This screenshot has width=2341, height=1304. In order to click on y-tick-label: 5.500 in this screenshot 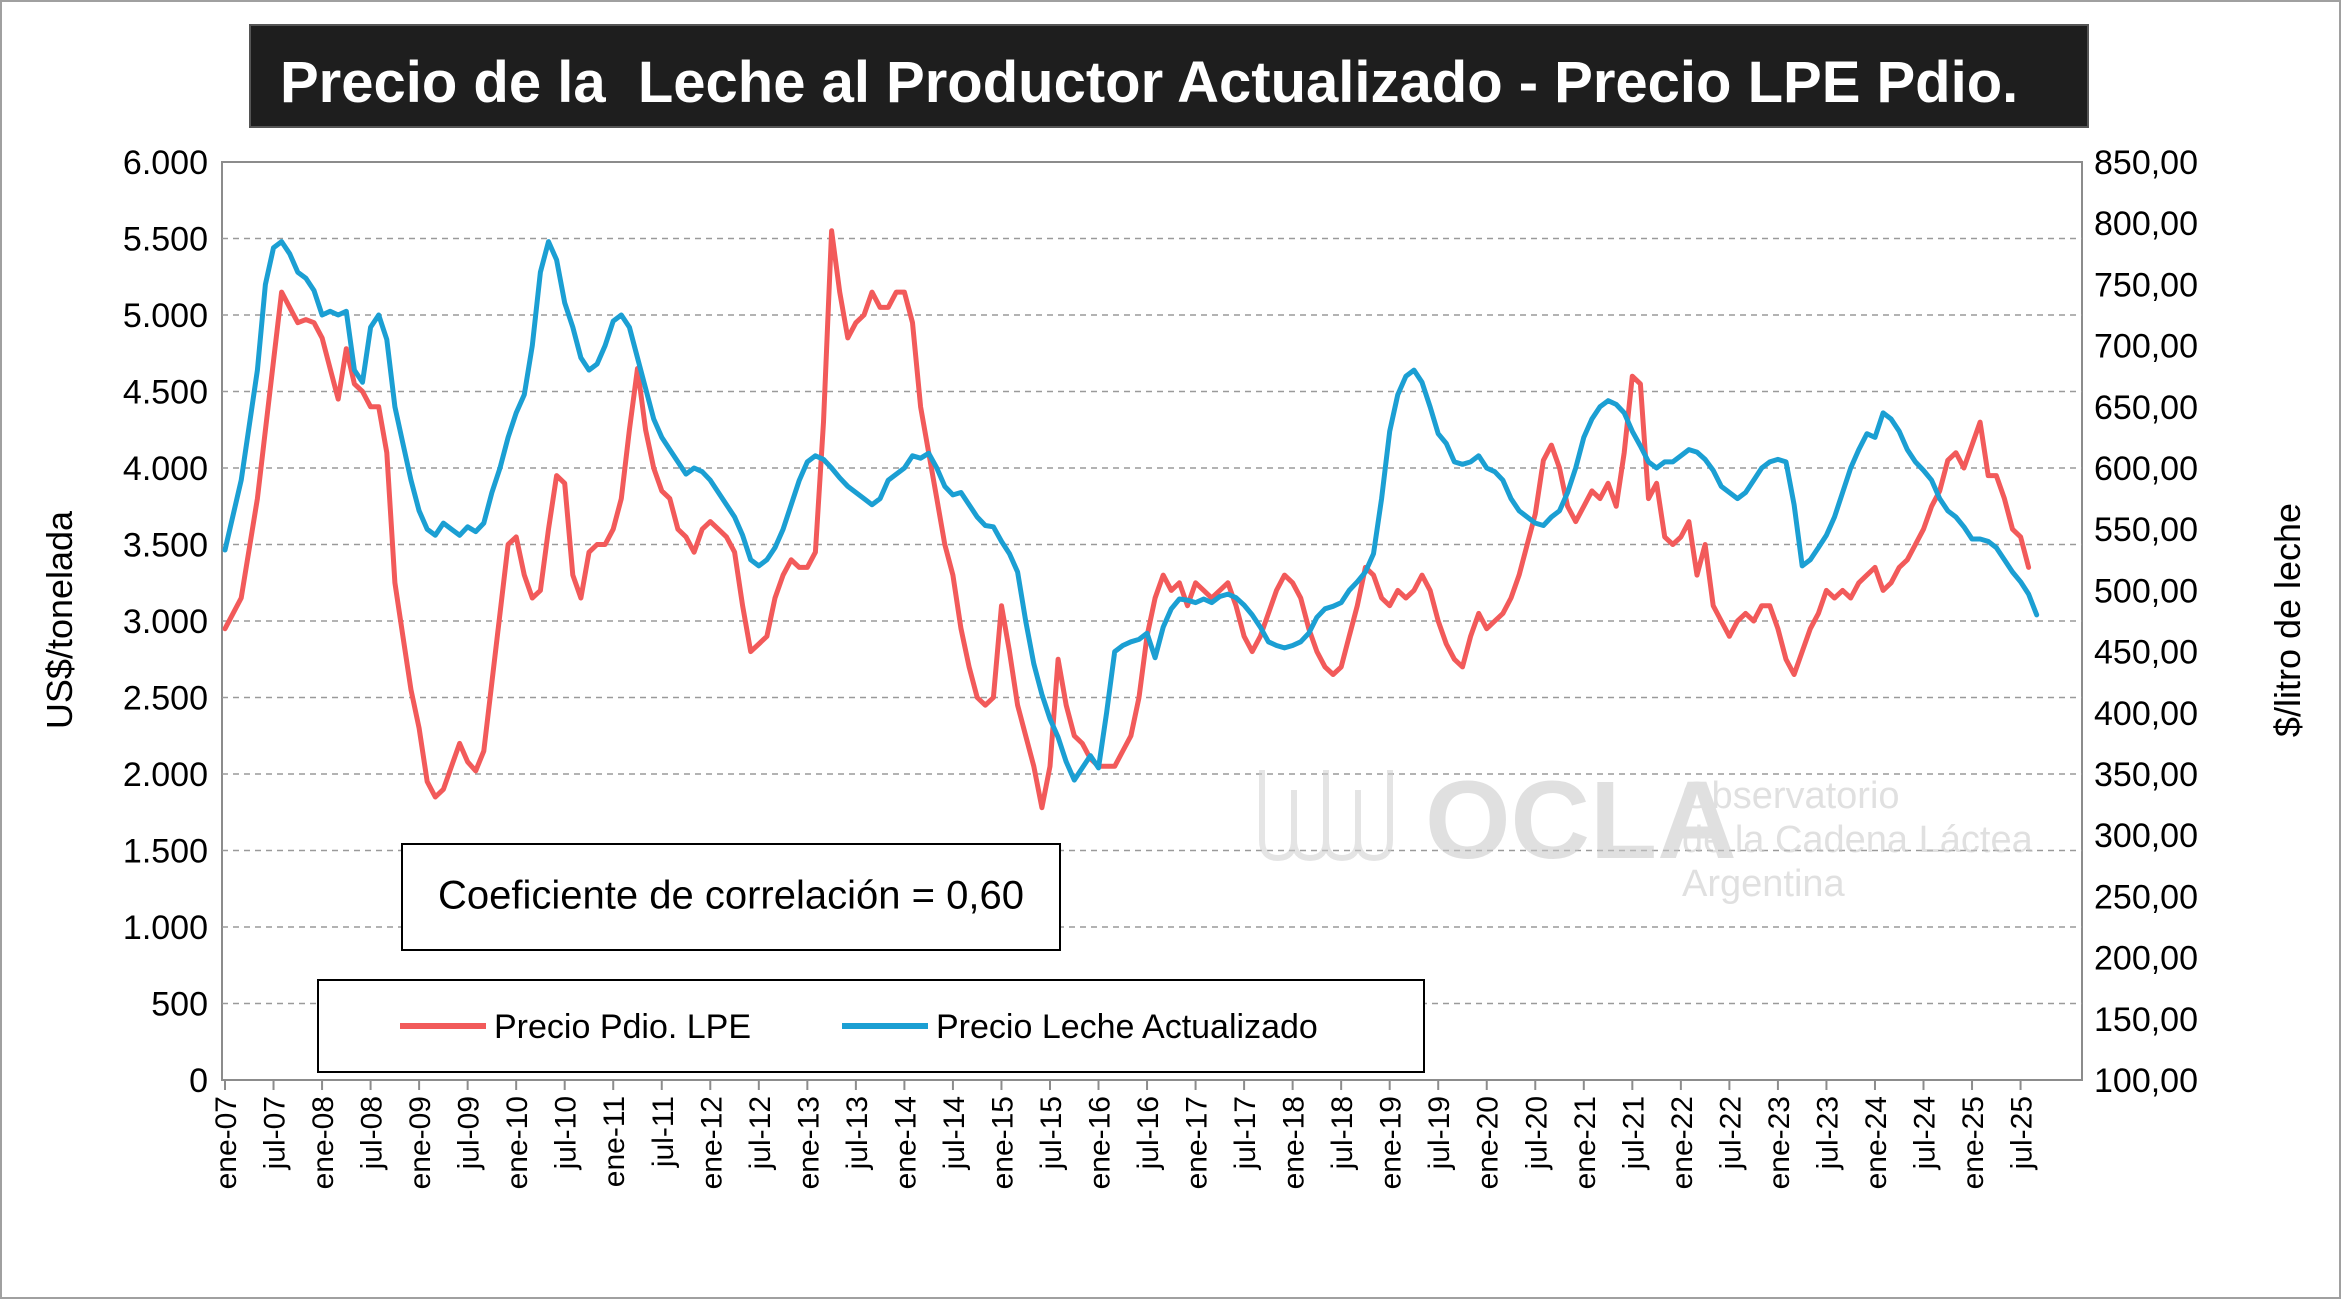, I will do `click(165, 240)`.